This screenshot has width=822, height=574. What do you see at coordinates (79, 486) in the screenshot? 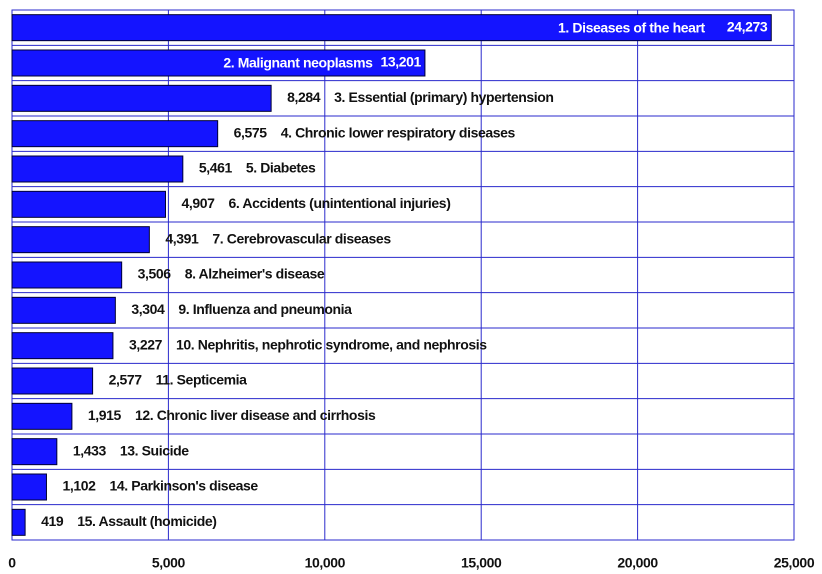
I see `value-label: 1,102` at bounding box center [79, 486].